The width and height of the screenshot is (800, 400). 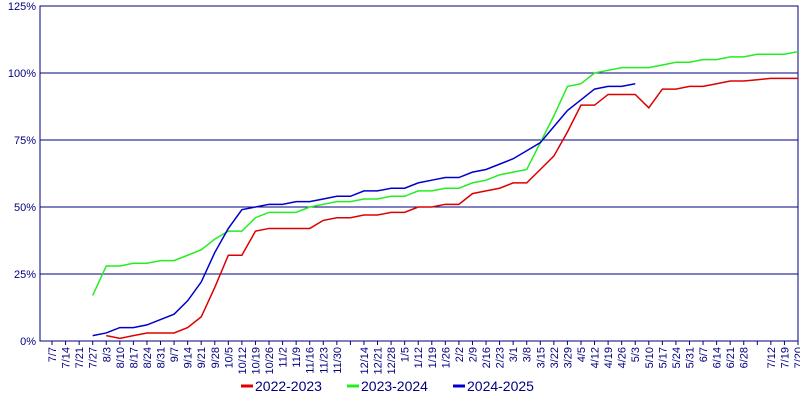 What do you see at coordinates (528, 354) in the screenshot?
I see `x-tick-label: 3/8` at bounding box center [528, 354].